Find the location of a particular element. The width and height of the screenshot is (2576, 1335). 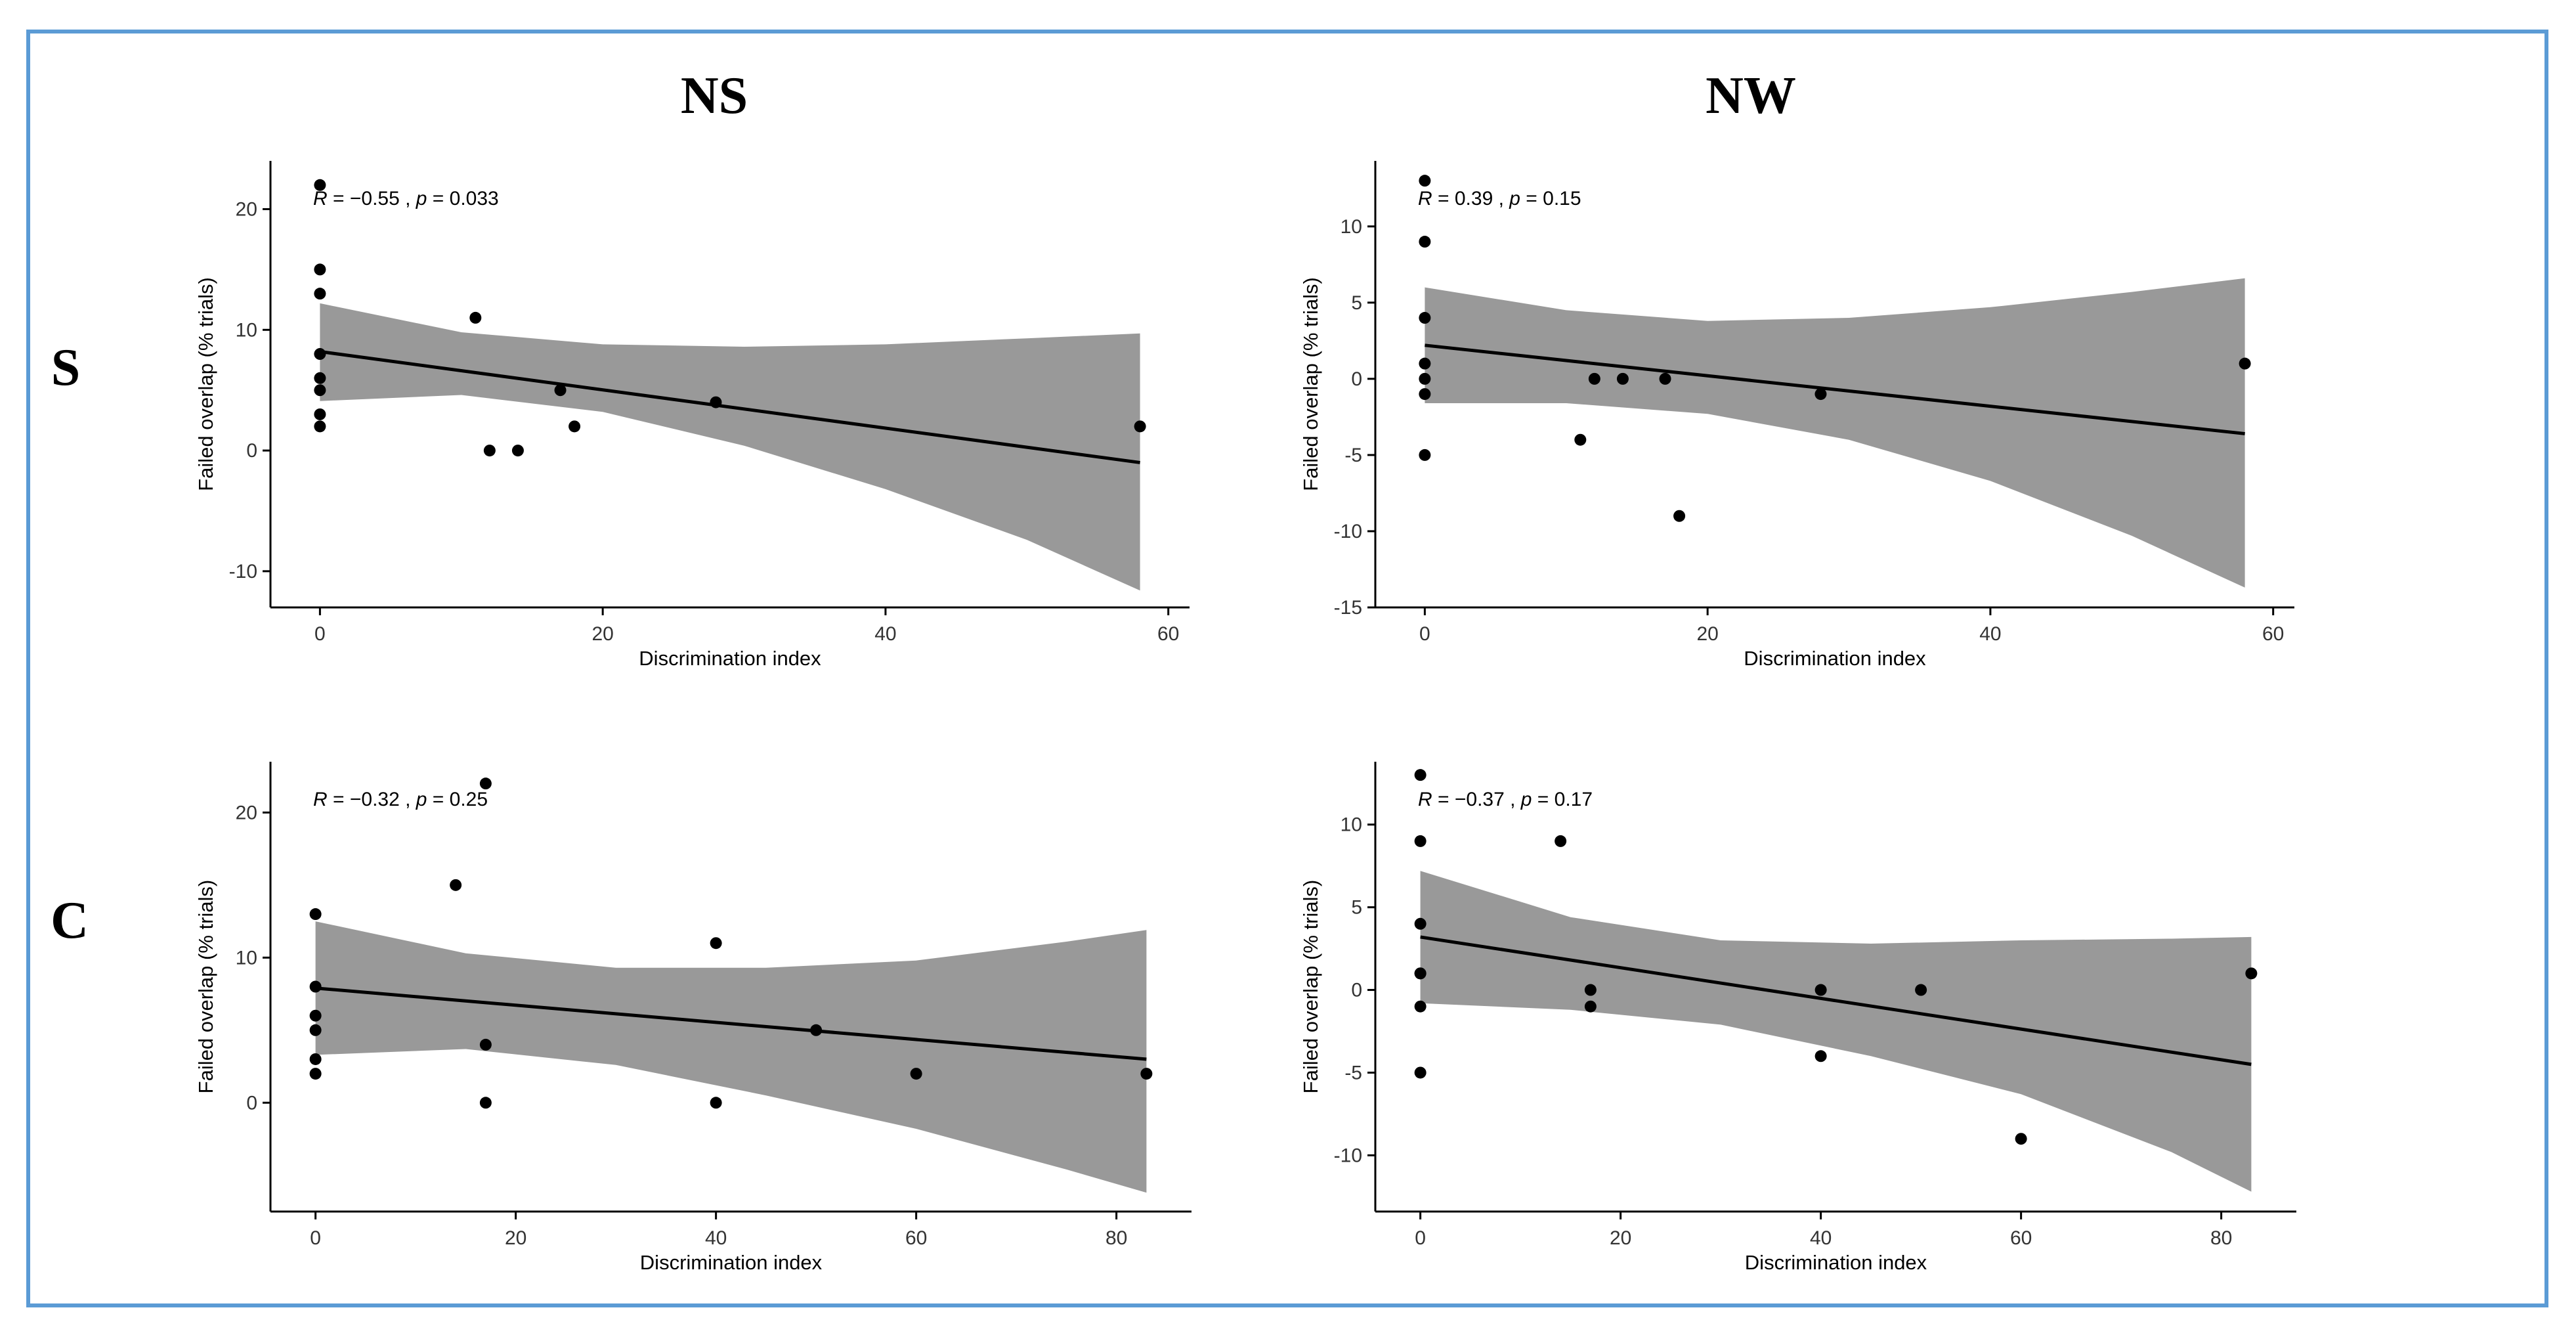

y-tick-label: -15 is located at coordinates (1348, 608).